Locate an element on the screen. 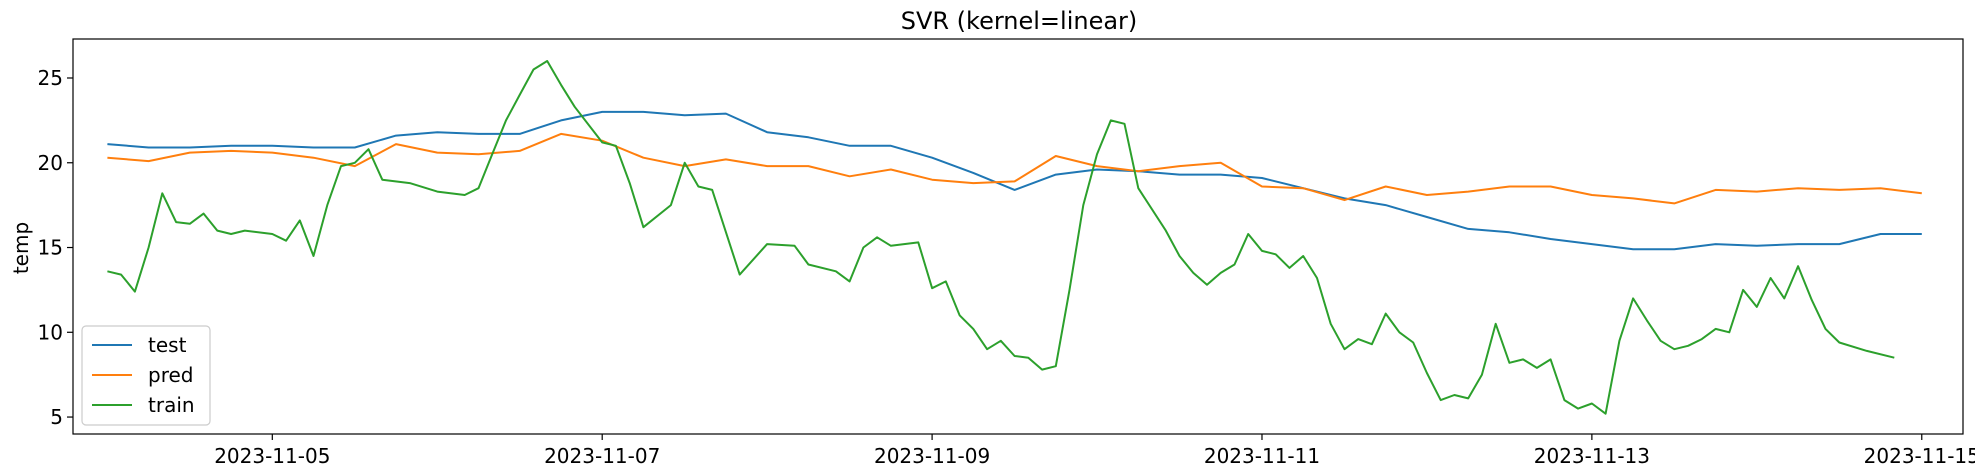 This screenshot has width=1975, height=475. x-tick-label: 2023-11-05 is located at coordinates (272, 456).